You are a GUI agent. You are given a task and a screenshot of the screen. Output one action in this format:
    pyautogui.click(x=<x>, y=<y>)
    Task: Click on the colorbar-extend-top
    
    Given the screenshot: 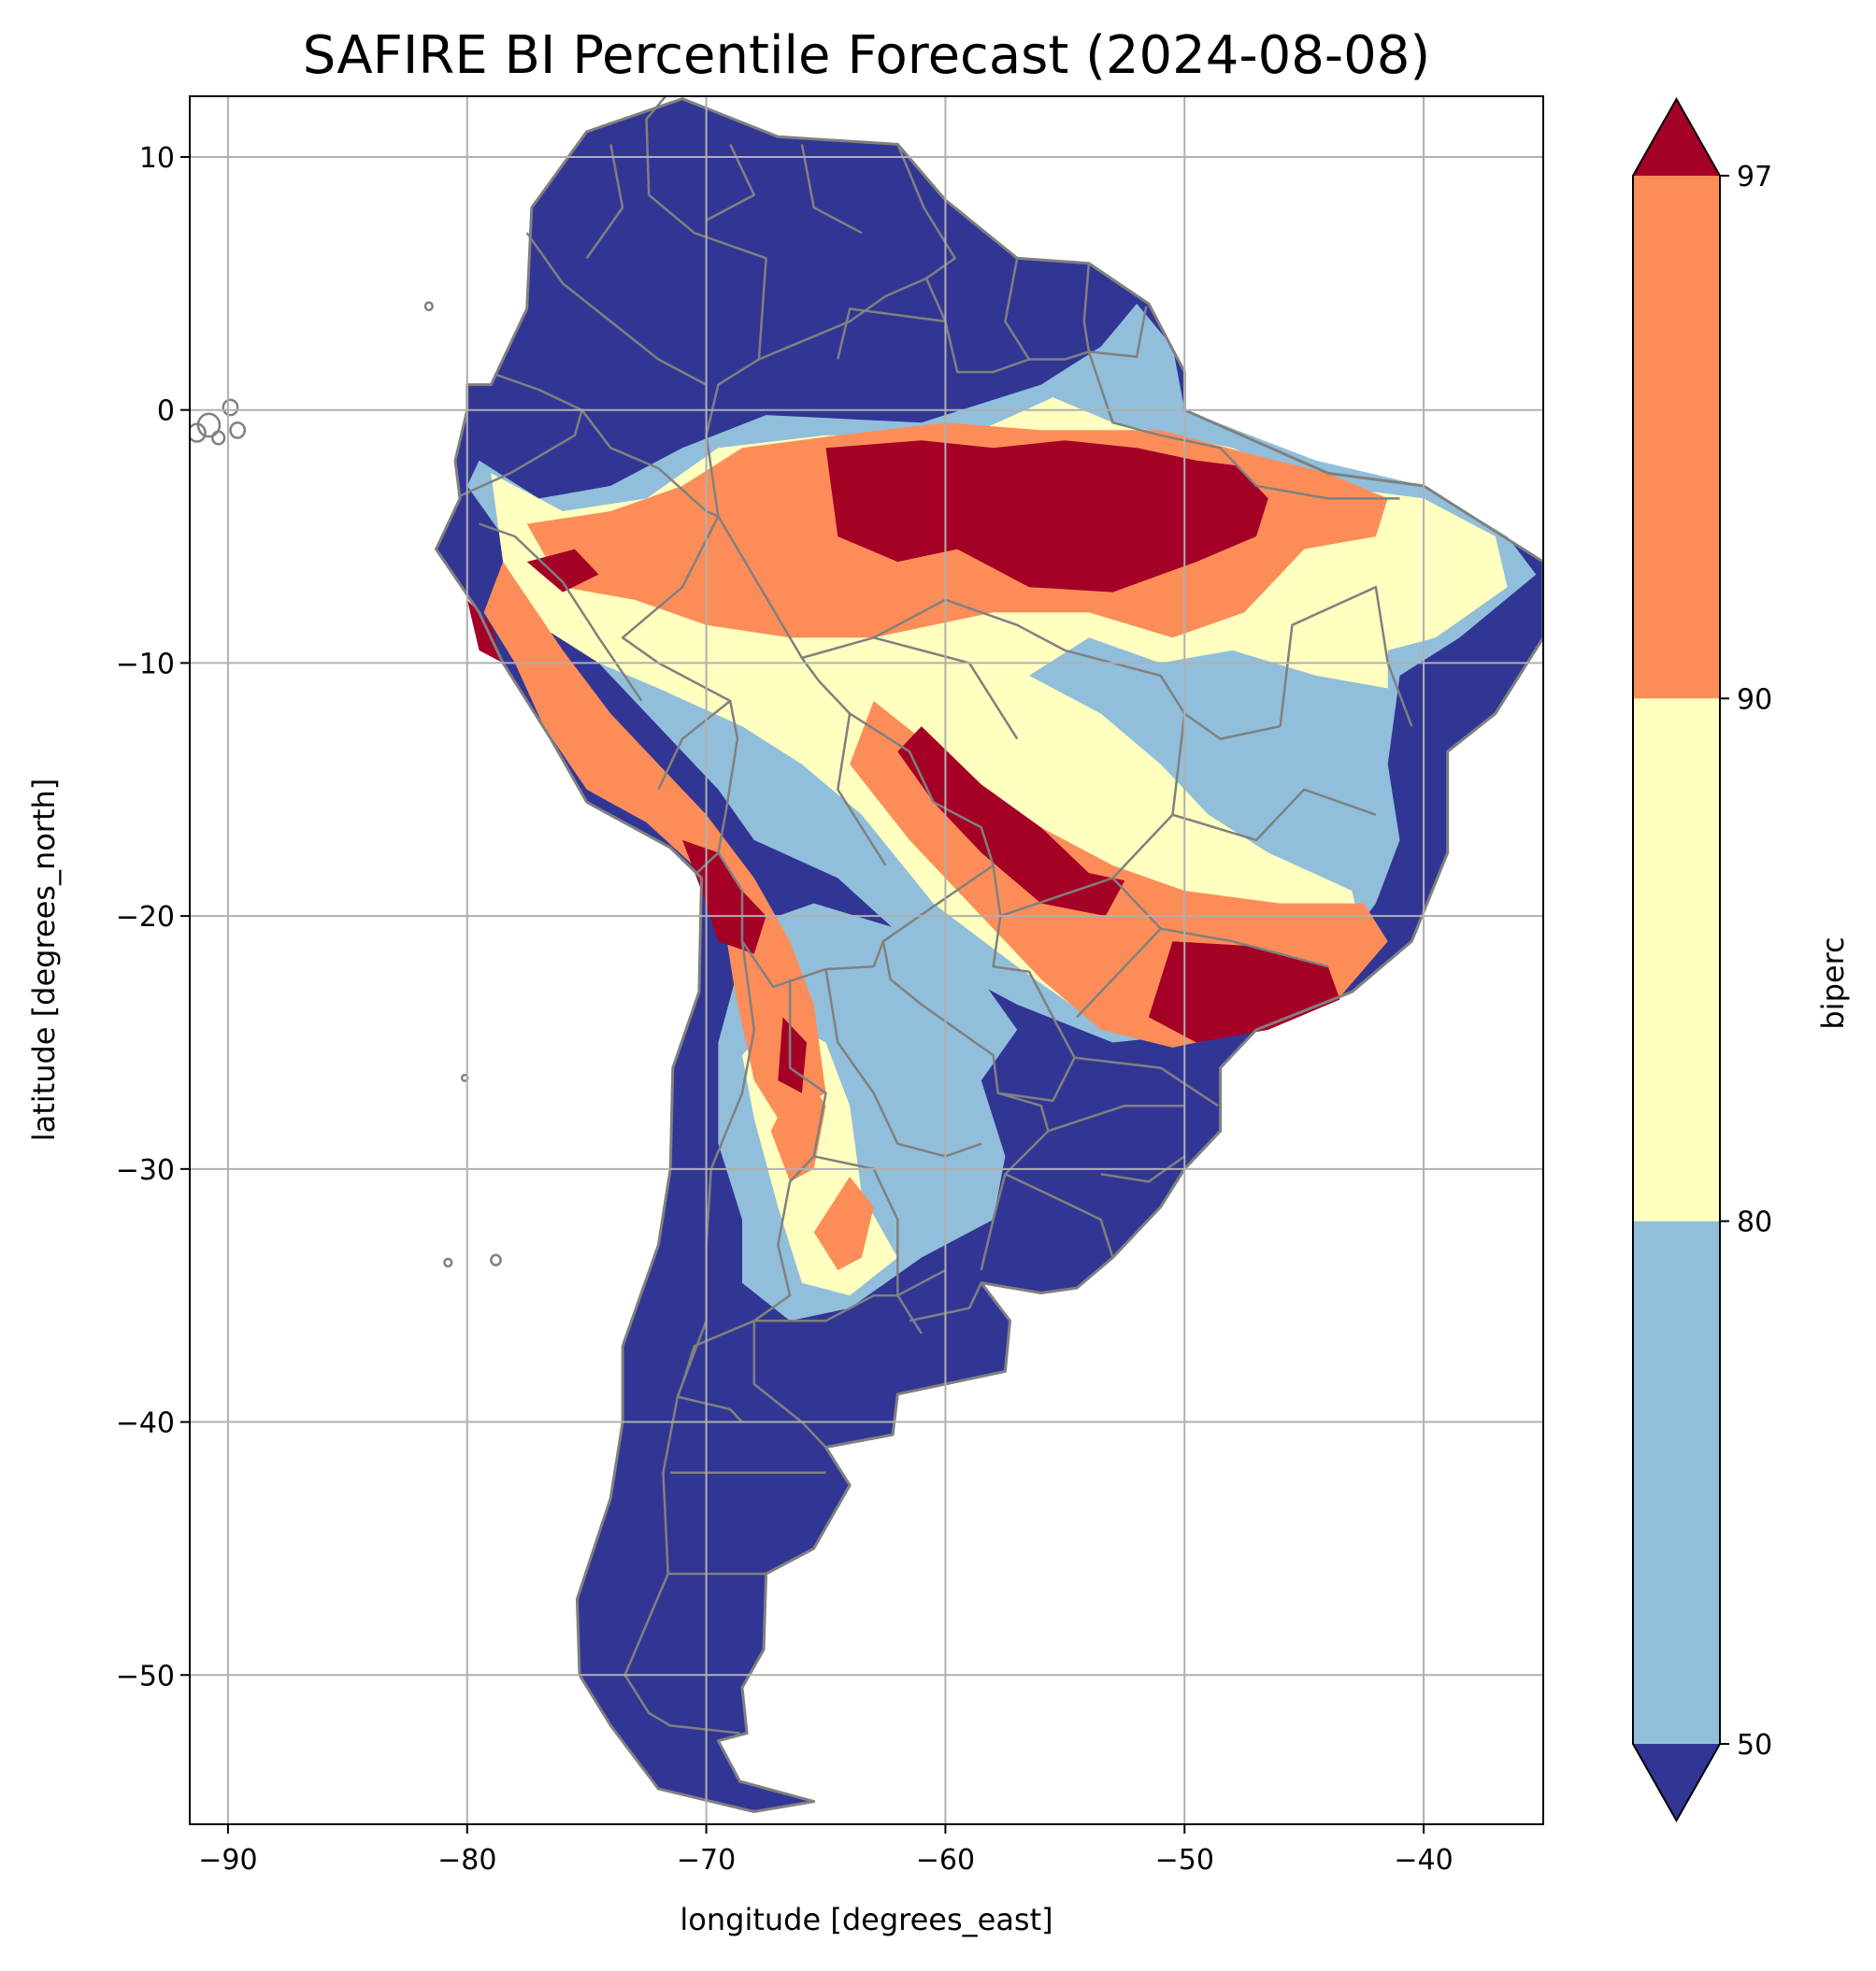 What is the action you would take?
    pyautogui.click(x=1676, y=138)
    